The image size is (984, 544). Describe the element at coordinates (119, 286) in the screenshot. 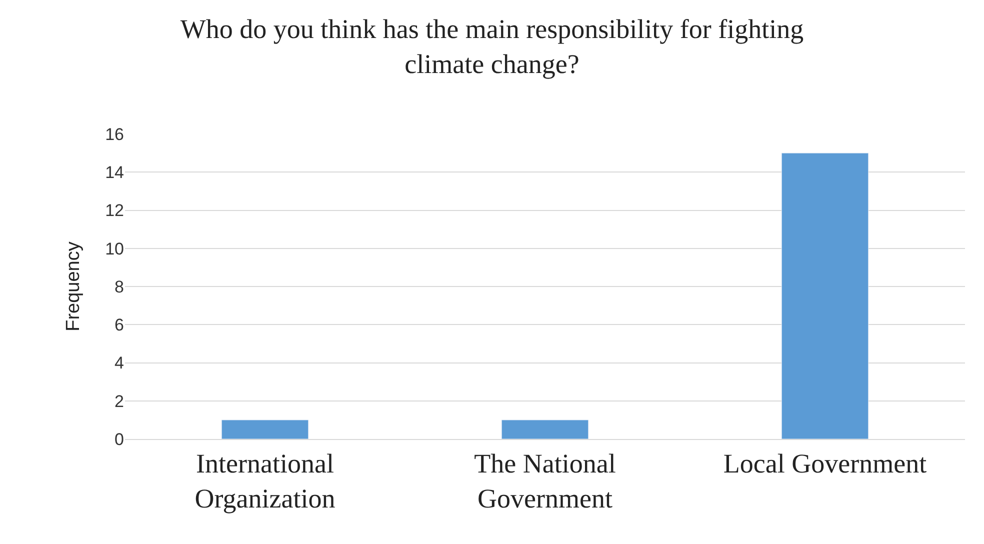

I see `y-tick-label: 8` at that location.